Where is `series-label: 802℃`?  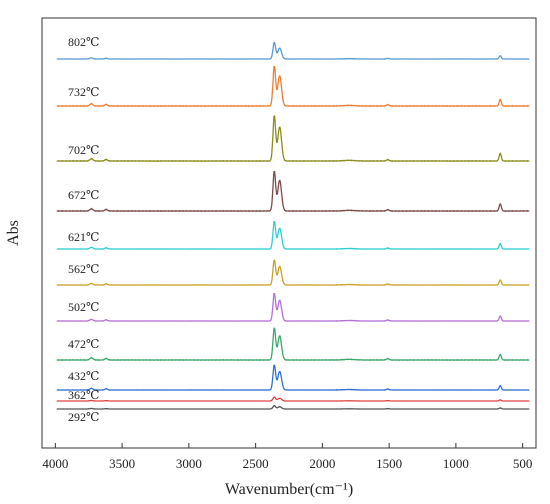
series-label: 802℃ is located at coordinates (83, 42).